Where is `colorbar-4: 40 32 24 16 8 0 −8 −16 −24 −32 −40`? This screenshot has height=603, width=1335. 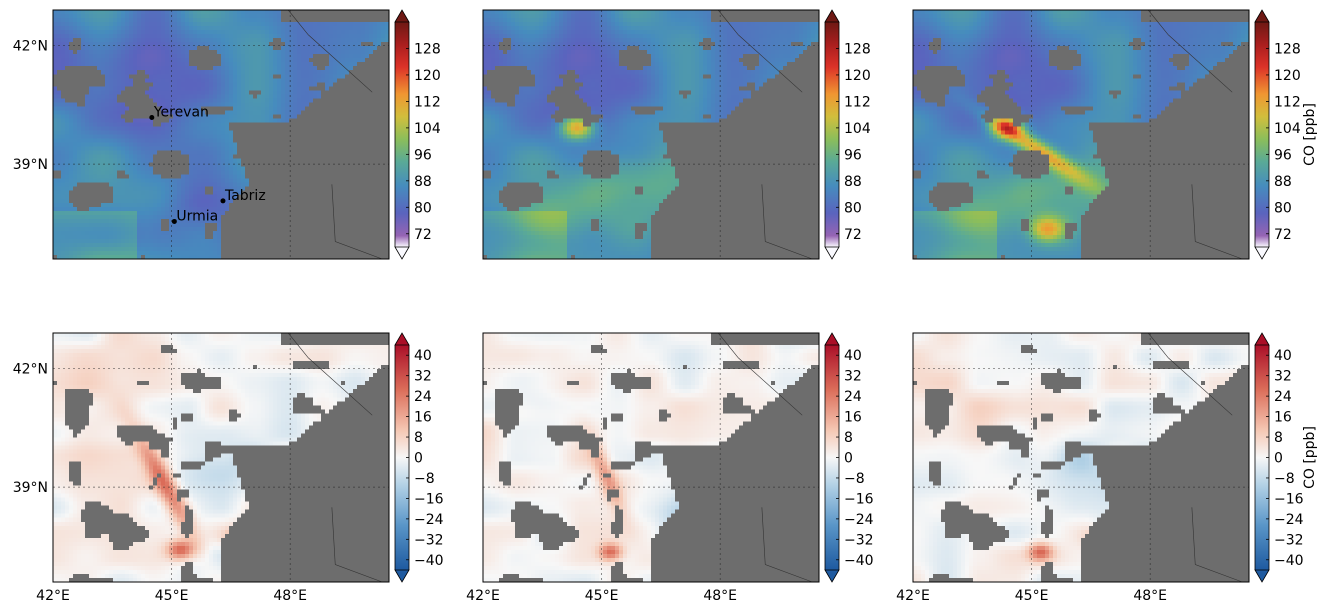
colorbar-4: 40 32 24 16 8 0 −8 −16 −24 −32 −40 is located at coordinates (419, 457).